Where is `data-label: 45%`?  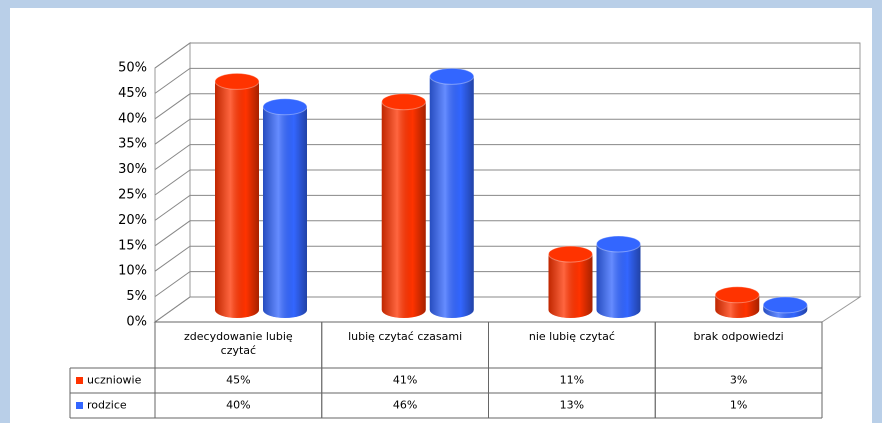 data-label: 45% is located at coordinates (238, 380).